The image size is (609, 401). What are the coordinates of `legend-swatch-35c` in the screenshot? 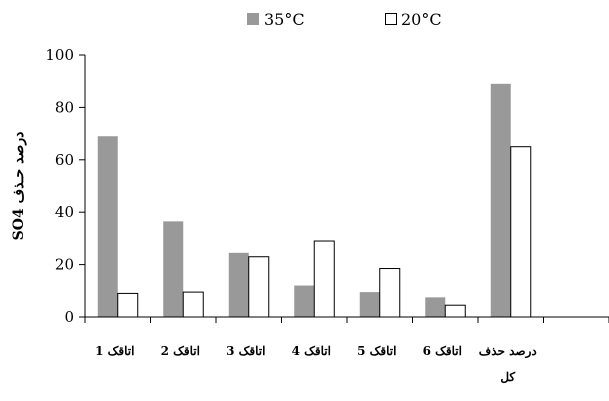 It's located at (253, 19).